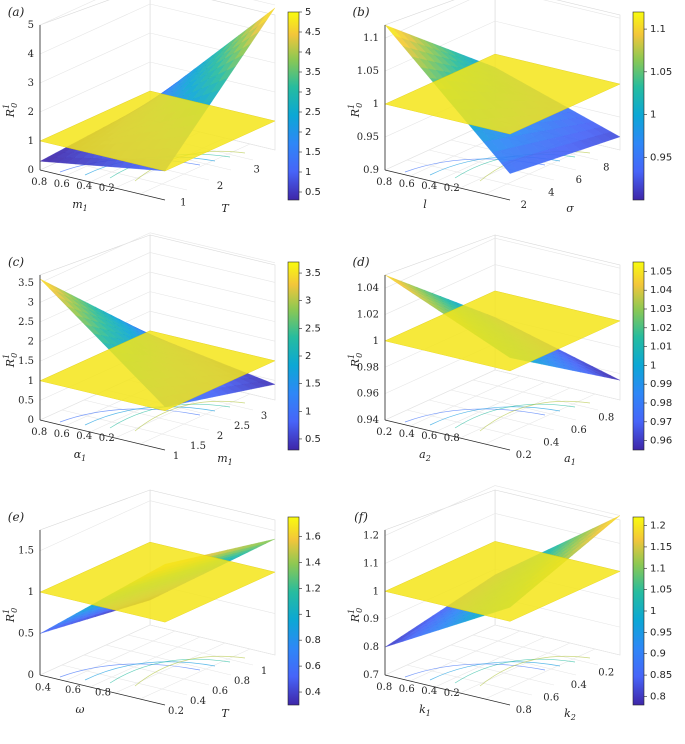  Describe the element at coordinates (570, 208) in the screenshot. I see `y-axis-label: σ` at that location.